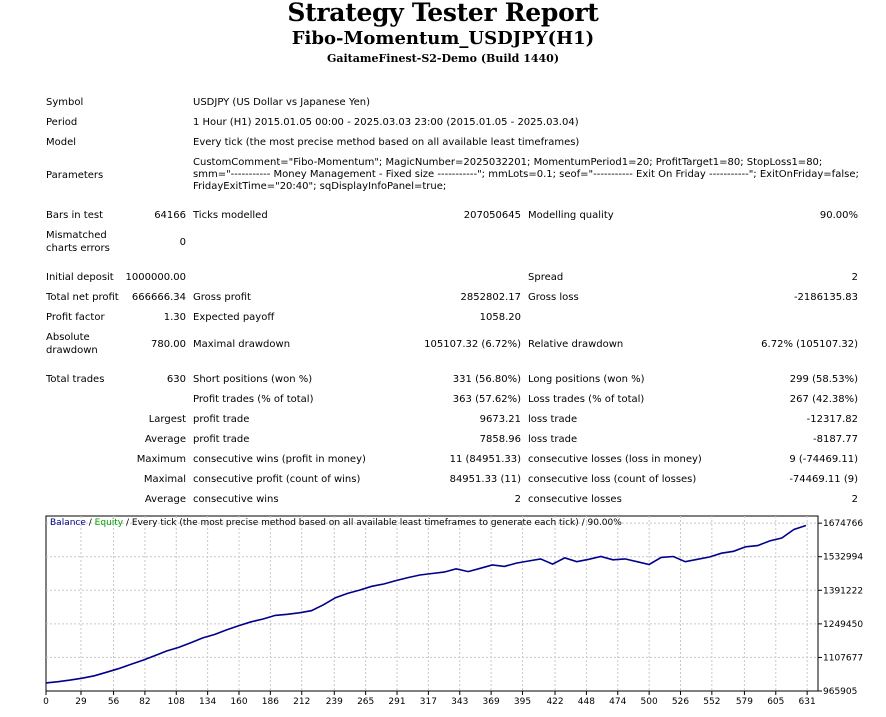 This screenshot has height=717, width=886. I want to click on maximal-consecutive-loss-label: consecutive loss (count of losses), so click(612, 479).